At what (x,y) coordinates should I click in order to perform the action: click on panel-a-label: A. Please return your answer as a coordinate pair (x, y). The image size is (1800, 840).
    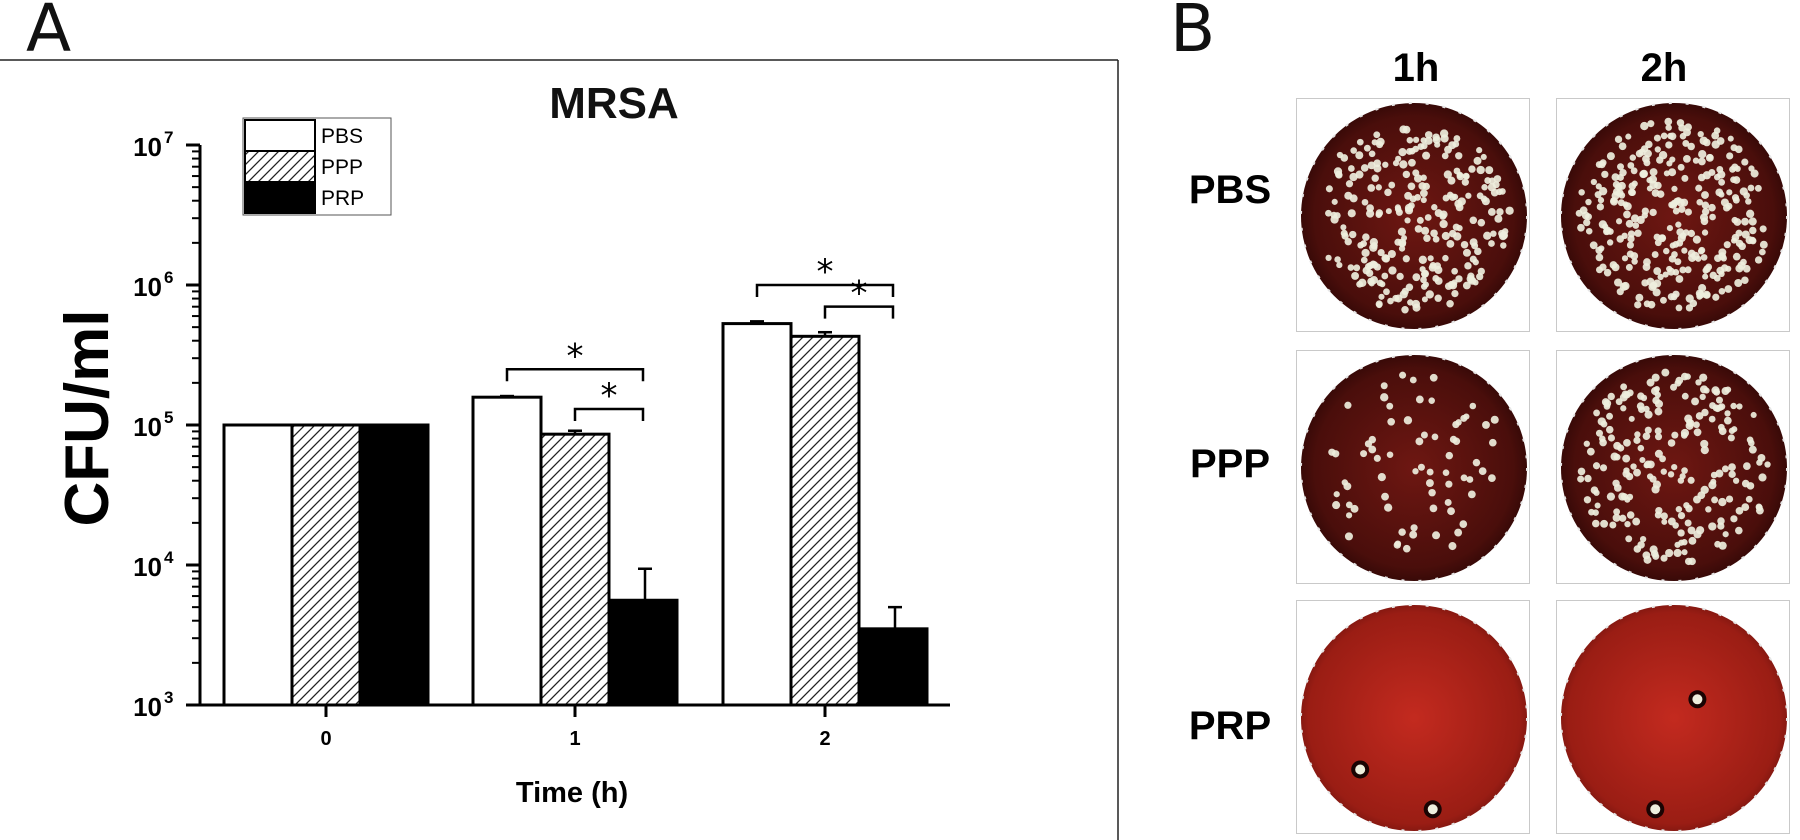
    Looking at the image, I should click on (49, 33).